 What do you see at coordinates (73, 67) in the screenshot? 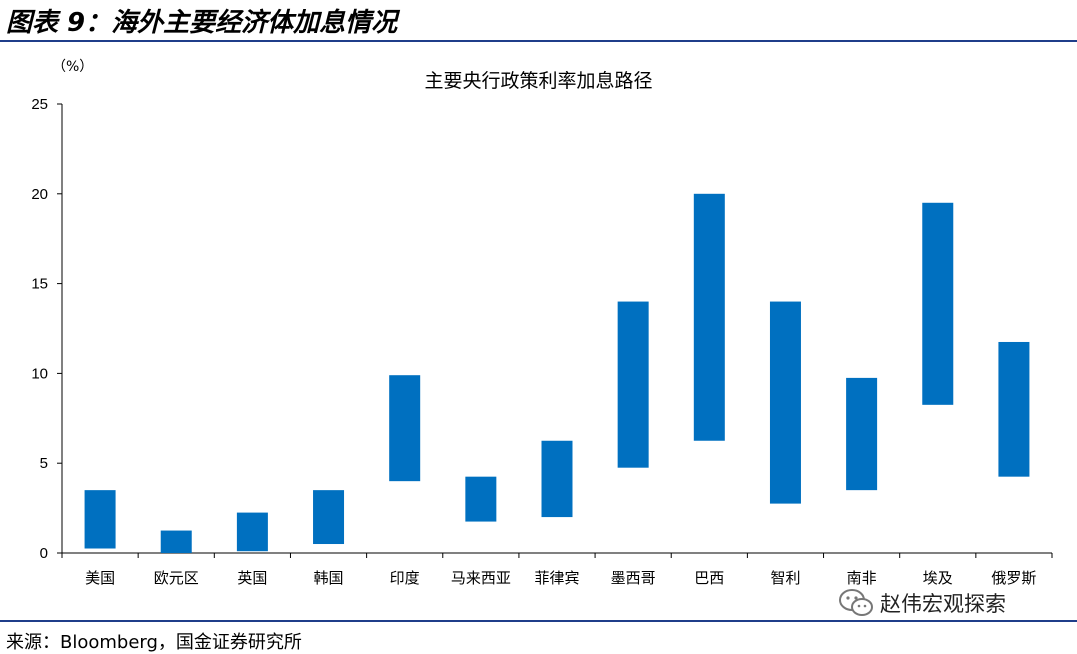
I see `y-unit-label: （%）` at bounding box center [73, 67].